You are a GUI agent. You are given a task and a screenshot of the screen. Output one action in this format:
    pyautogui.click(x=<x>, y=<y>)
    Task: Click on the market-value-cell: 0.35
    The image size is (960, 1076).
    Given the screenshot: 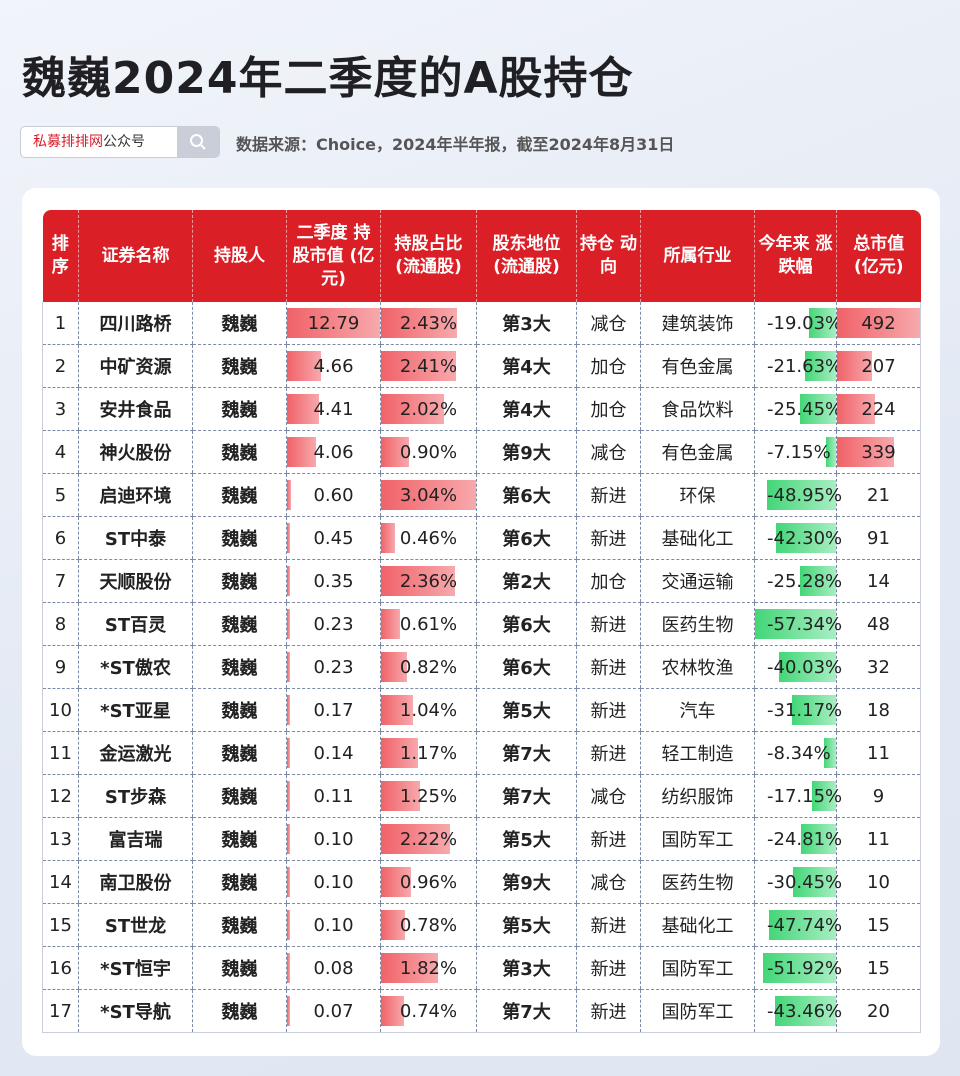 What is the action you would take?
    pyautogui.click(x=333, y=581)
    